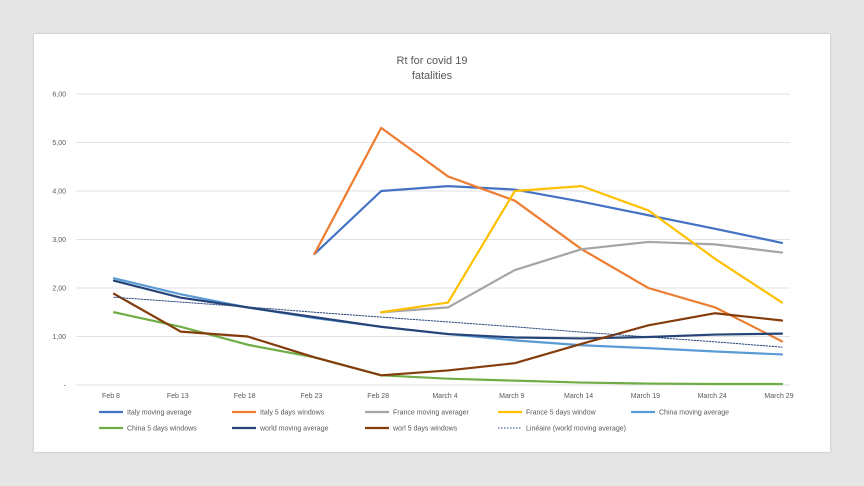 This screenshot has width=864, height=486. I want to click on y-tick-label: 3,00, so click(59, 240).